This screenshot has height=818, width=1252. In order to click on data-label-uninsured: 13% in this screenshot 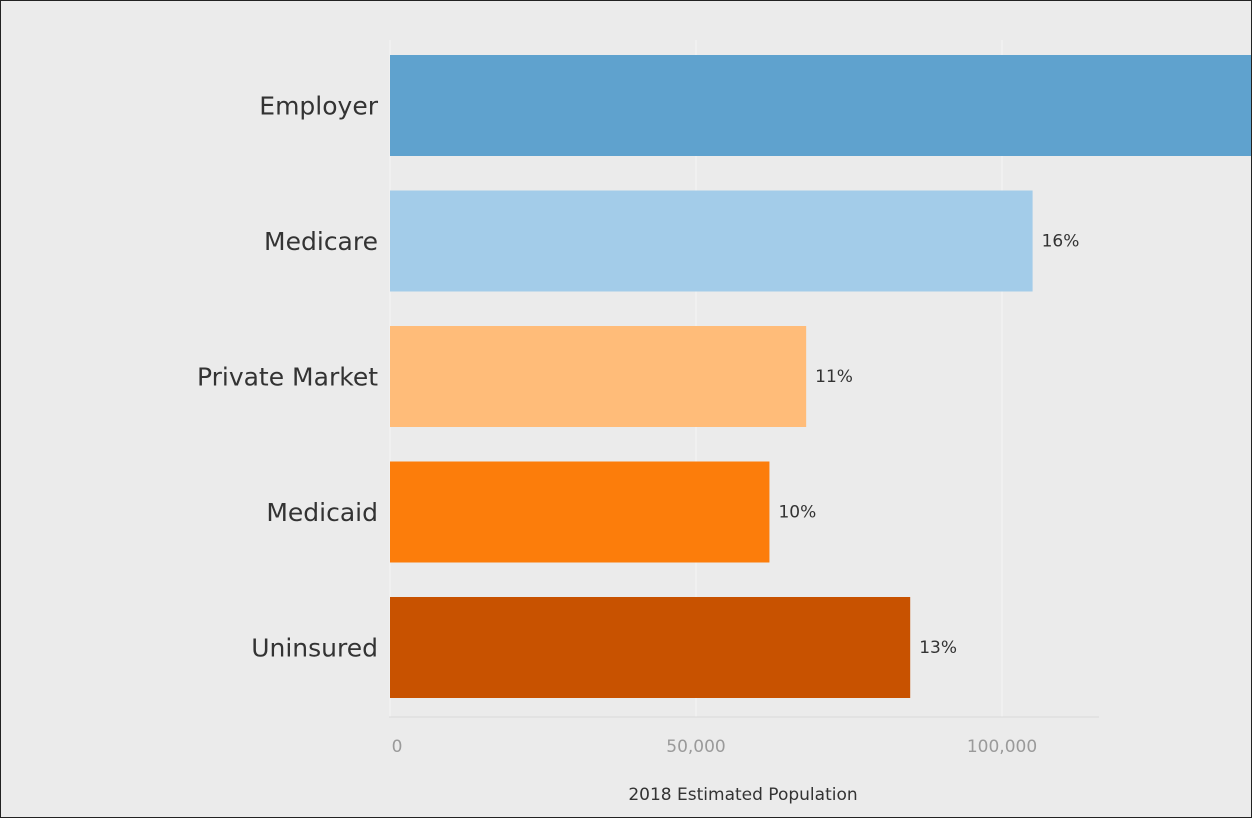, I will do `click(938, 648)`.